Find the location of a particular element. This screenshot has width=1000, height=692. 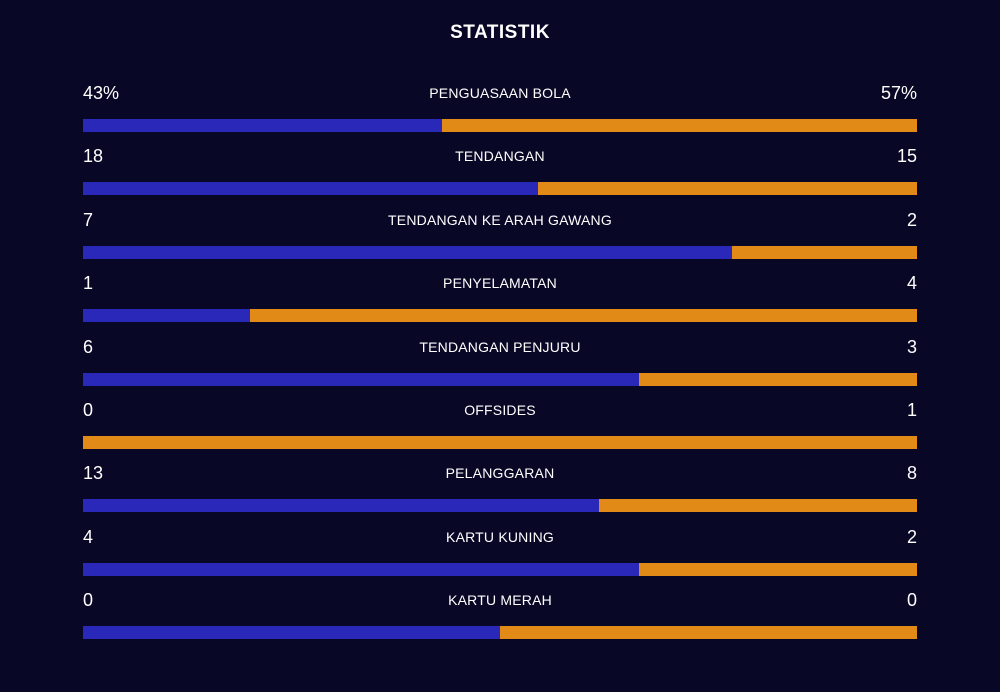

stat-label: KARTU MERAH is located at coordinates (500, 600).